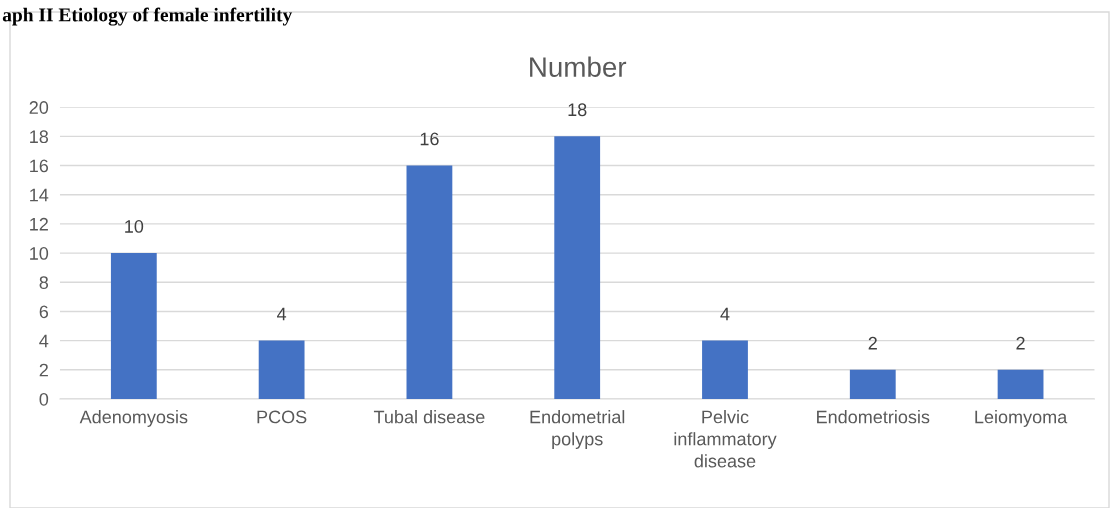 The image size is (1110, 508). What do you see at coordinates (725, 439) in the screenshot?
I see `x-tick-label: Pelvic inflammatory disease` at bounding box center [725, 439].